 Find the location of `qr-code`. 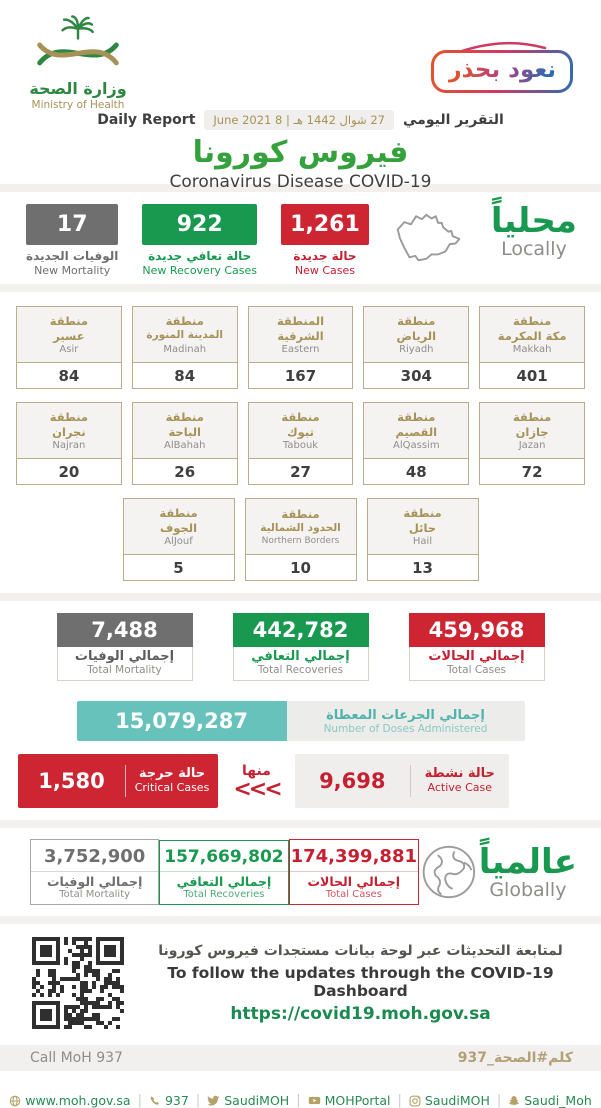

qr-code is located at coordinates (78, 983).